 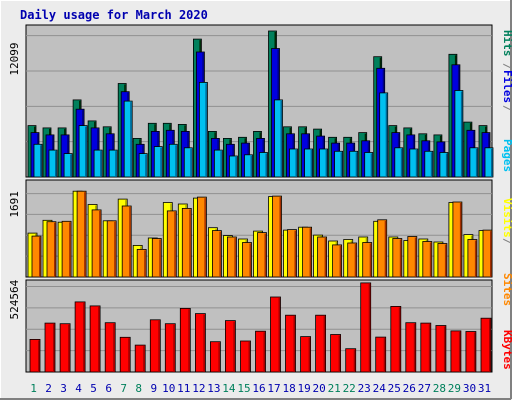 What do you see at coordinates (63, 388) in the screenshot?
I see `x-tick-label: 3` at bounding box center [63, 388].